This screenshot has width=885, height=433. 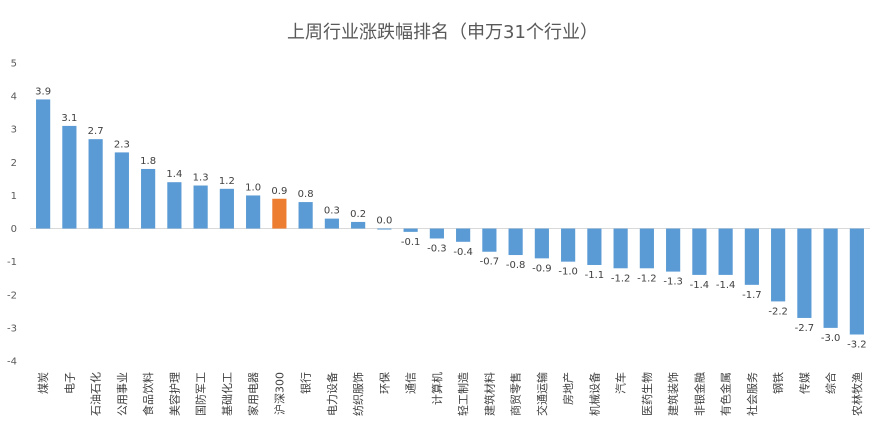 What do you see at coordinates (174, 174) in the screenshot?
I see `data-label: 1.4` at bounding box center [174, 174].